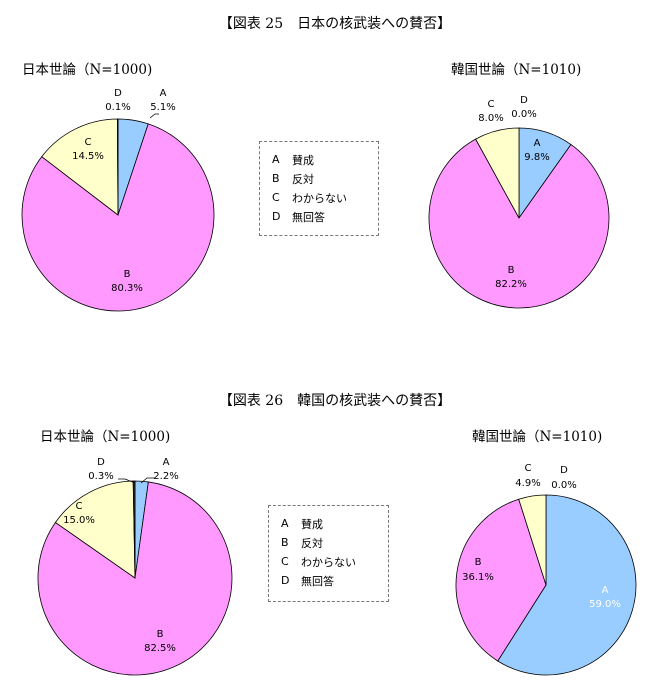 This screenshot has height=688, width=670. I want to click on slice-value-b: 36.1%, so click(478, 577).